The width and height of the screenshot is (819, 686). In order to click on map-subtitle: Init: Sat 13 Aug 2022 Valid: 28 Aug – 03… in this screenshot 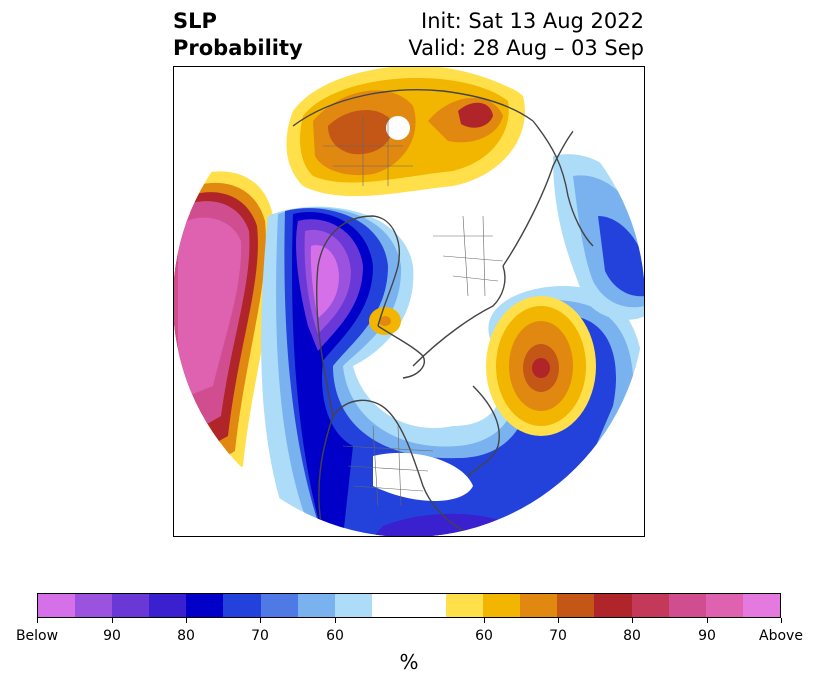, I will do `click(526, 35)`.